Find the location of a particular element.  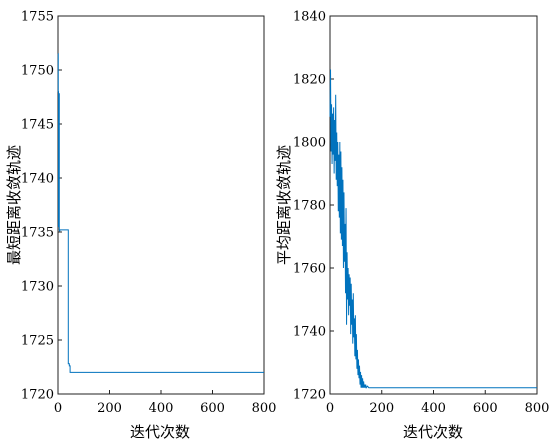

right-y-tick-label: 1840 is located at coordinates (309, 17).